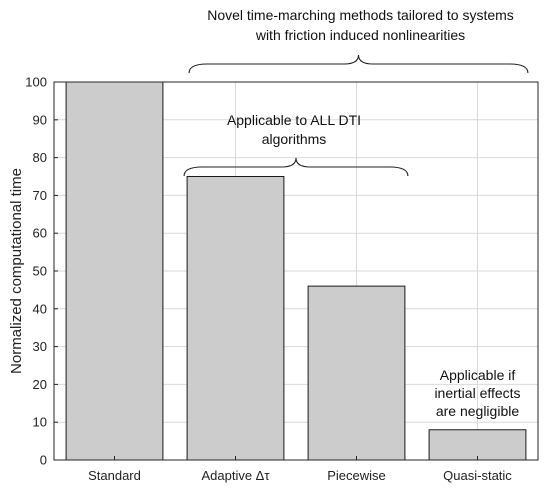  Describe the element at coordinates (356, 475) in the screenshot. I see `x-tick-label: Piecewise` at that location.